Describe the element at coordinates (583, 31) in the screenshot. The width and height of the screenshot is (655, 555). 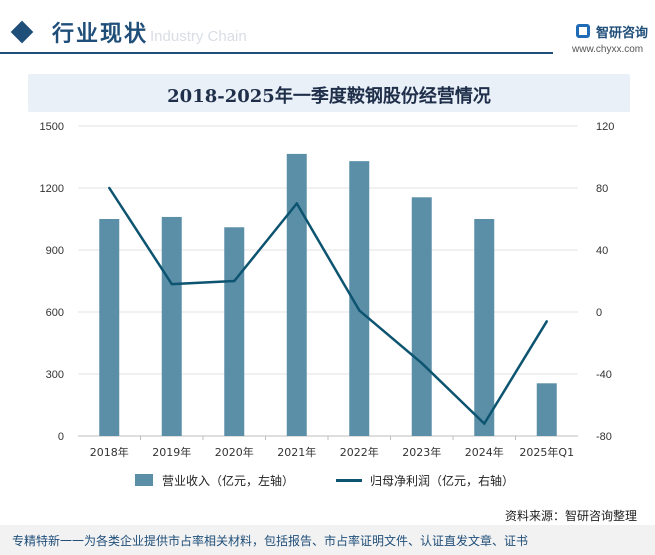
I see `brand-logo-icon` at that location.